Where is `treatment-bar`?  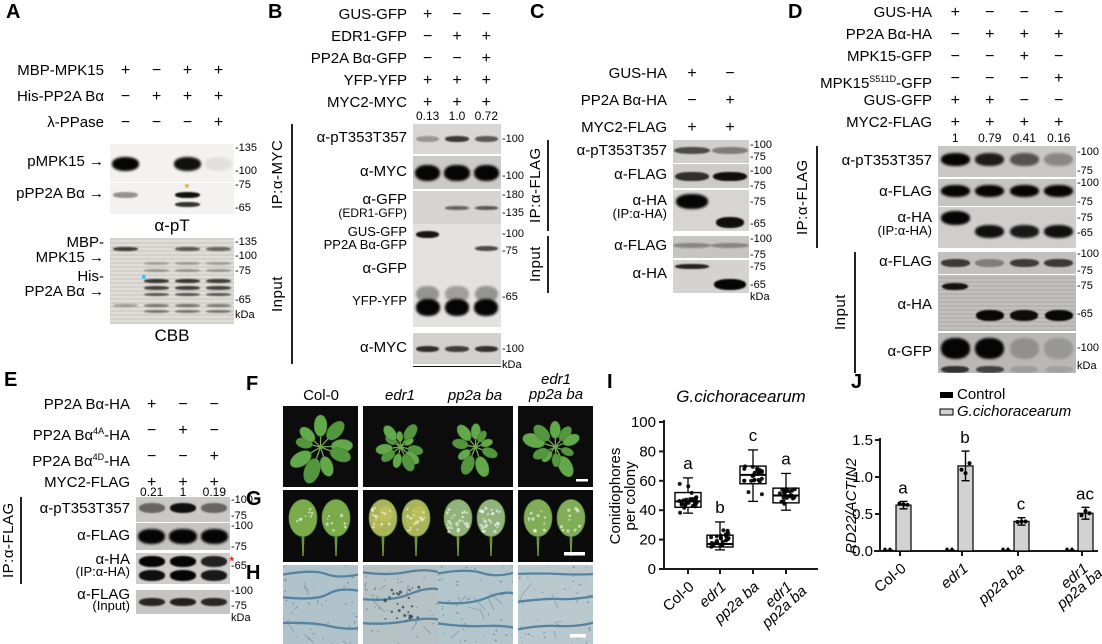 treatment-bar is located at coordinates (1021, 536).